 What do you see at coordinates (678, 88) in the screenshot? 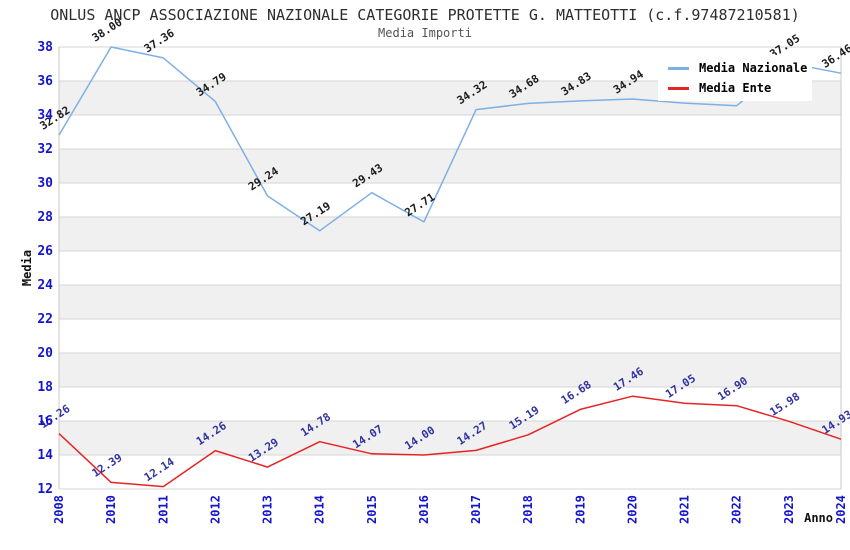
I see `legend-swatch-ente-icon` at bounding box center [678, 88].